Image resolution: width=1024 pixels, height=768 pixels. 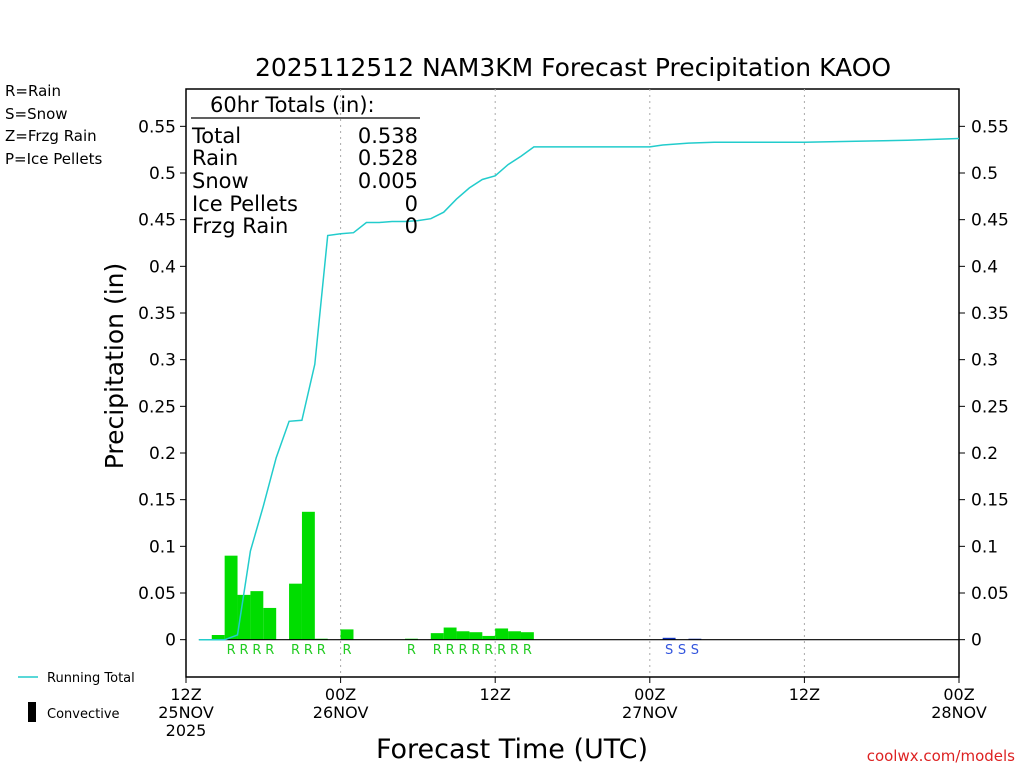 I want to click on totals-value-frzg-rain: 0, so click(x=411, y=226).